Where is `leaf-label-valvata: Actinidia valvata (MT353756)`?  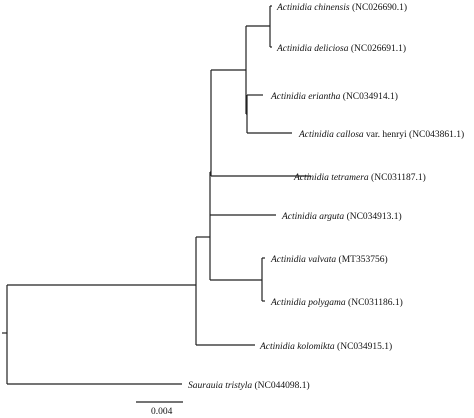
leaf-label-valvata: Actinidia valvata (MT353756) is located at coordinates (329, 259).